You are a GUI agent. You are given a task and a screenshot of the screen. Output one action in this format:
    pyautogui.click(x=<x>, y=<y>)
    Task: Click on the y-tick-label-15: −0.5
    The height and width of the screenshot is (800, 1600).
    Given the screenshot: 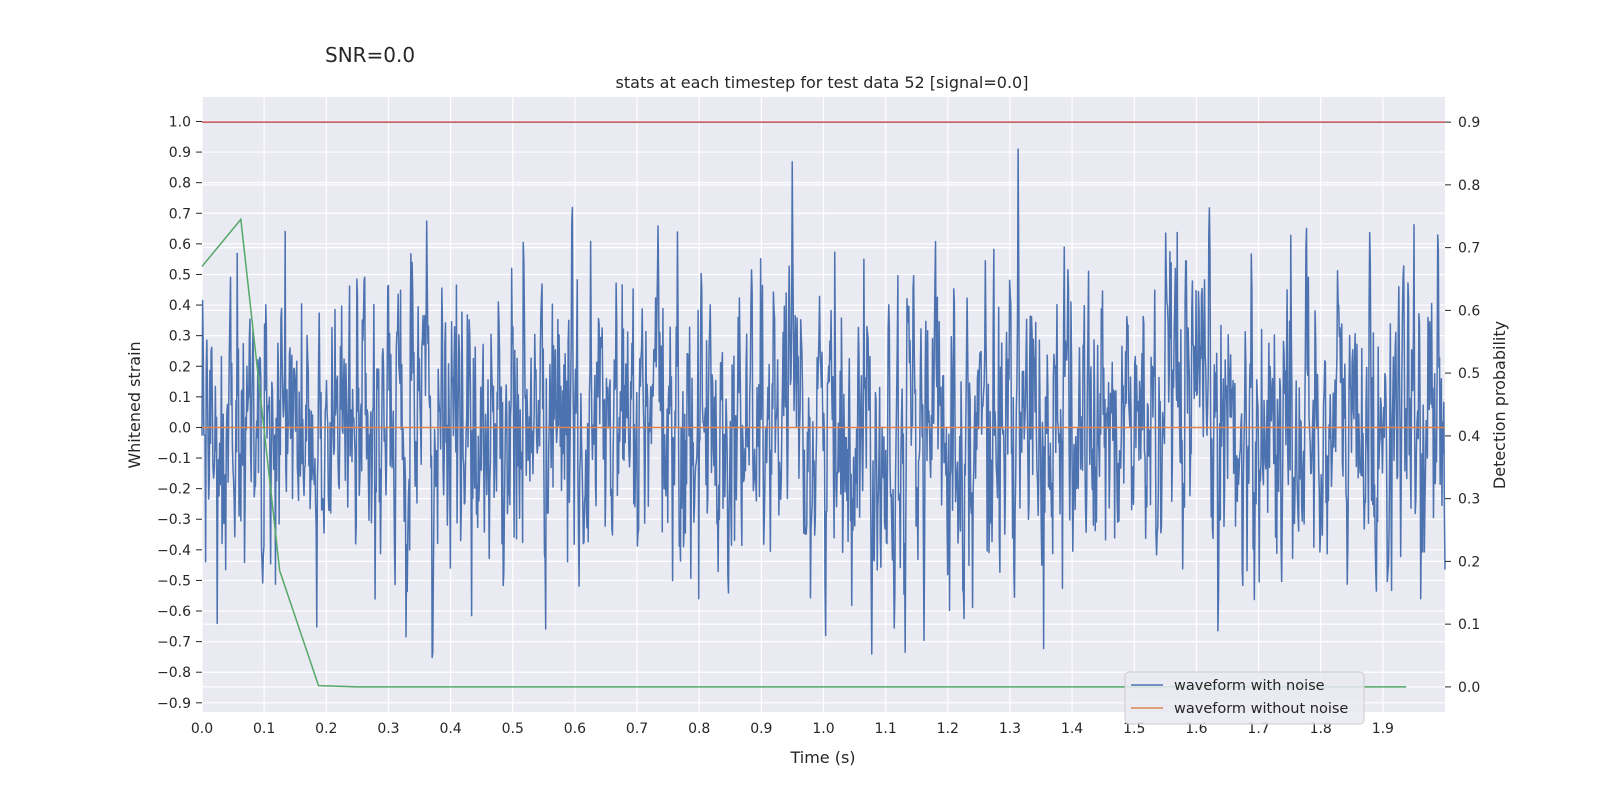 What is the action you would take?
    pyautogui.click(x=174, y=581)
    